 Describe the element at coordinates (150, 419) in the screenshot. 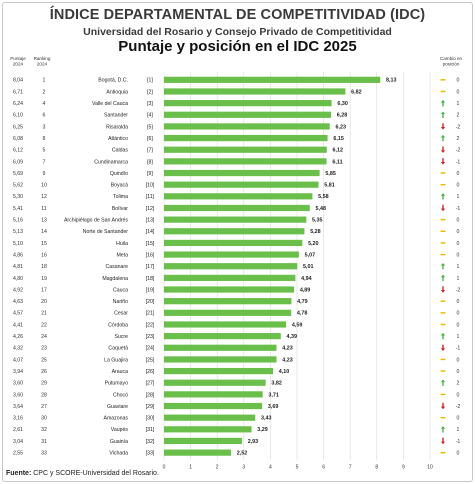

I see `rank-2025-label: [30]` at that location.